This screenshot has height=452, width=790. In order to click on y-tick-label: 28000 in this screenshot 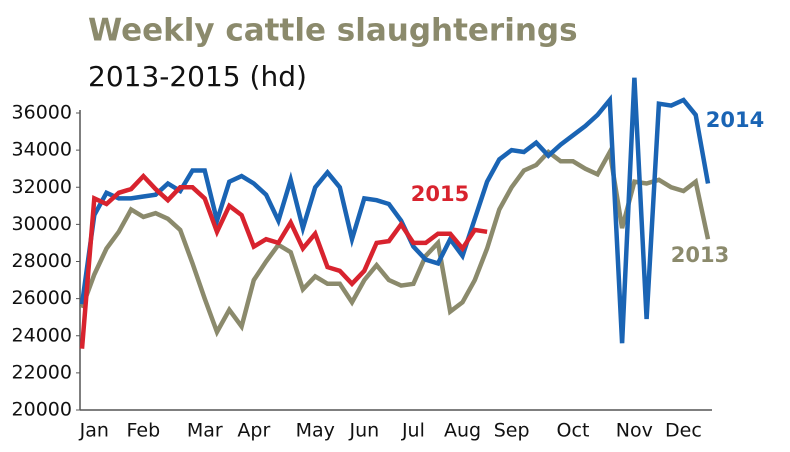, I will do `click(42, 261)`.